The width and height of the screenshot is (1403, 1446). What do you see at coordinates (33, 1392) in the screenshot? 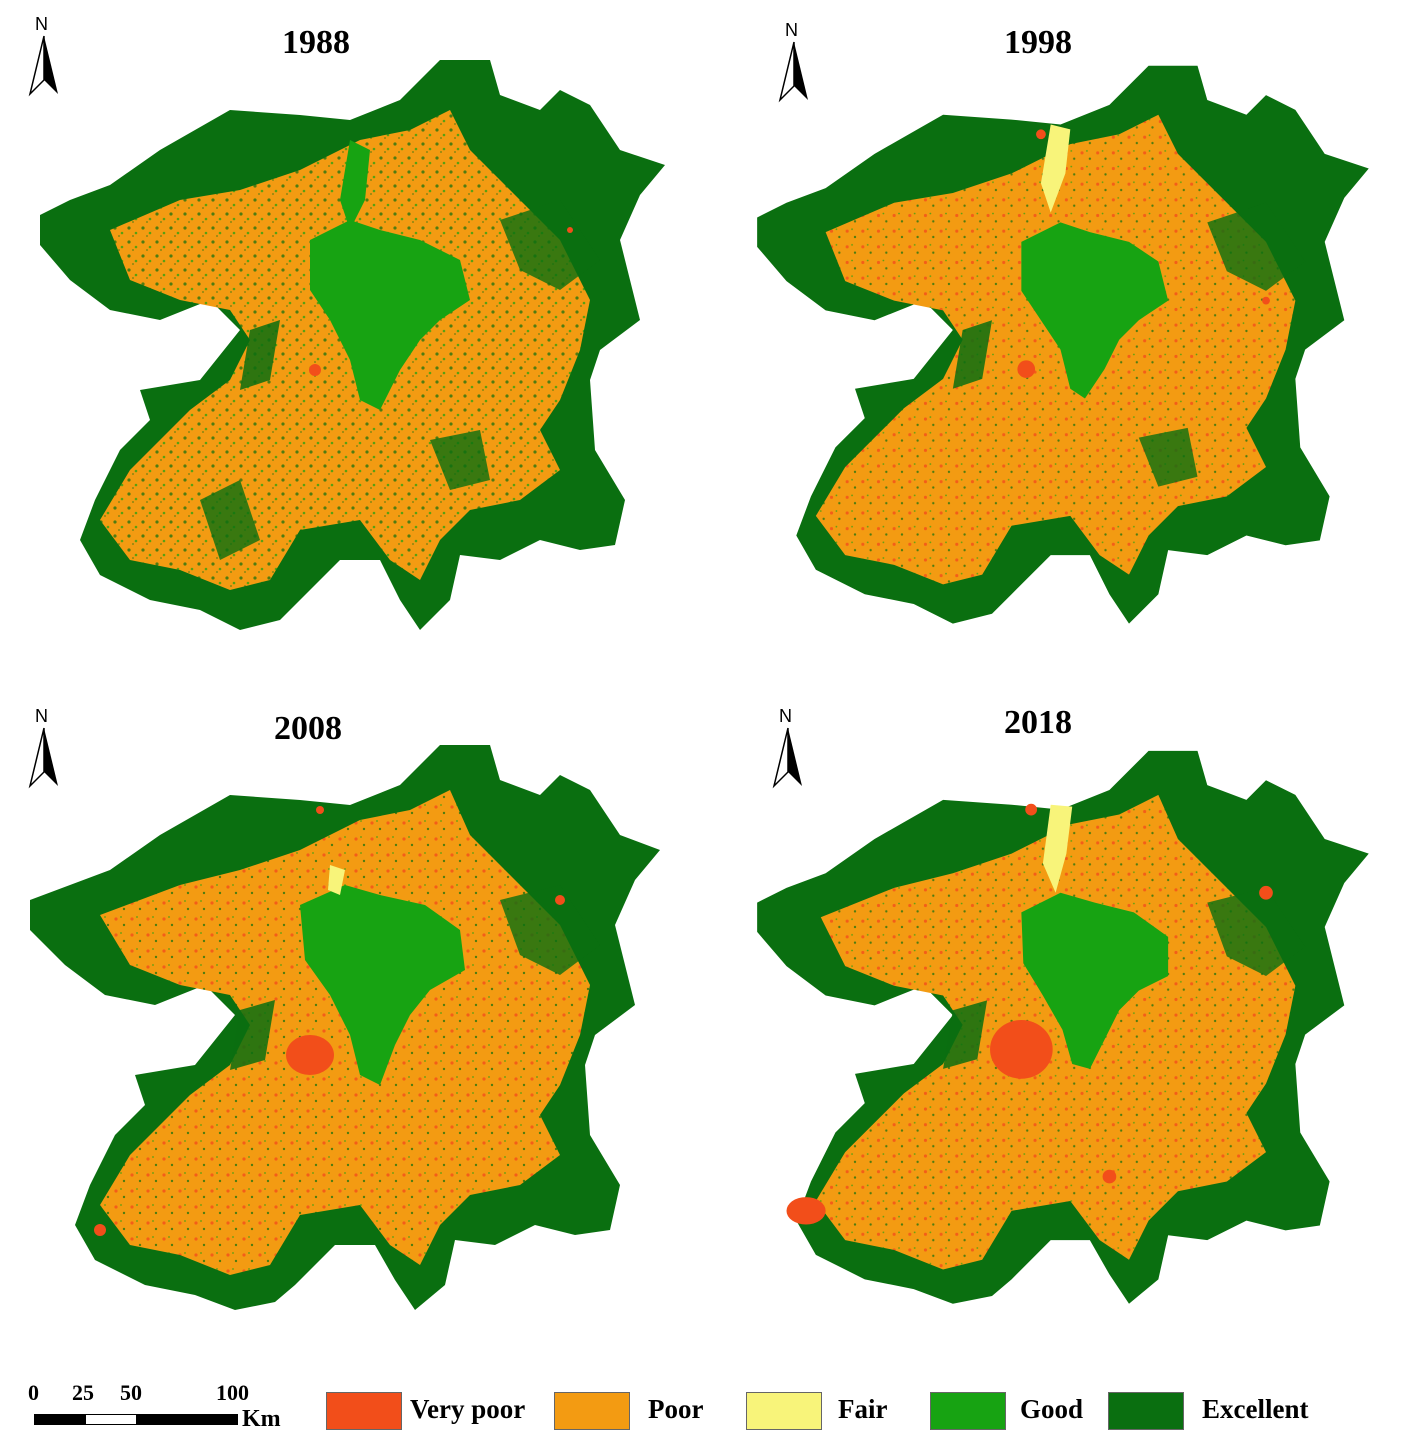
I see `scale-tick-0: 0` at bounding box center [33, 1392].